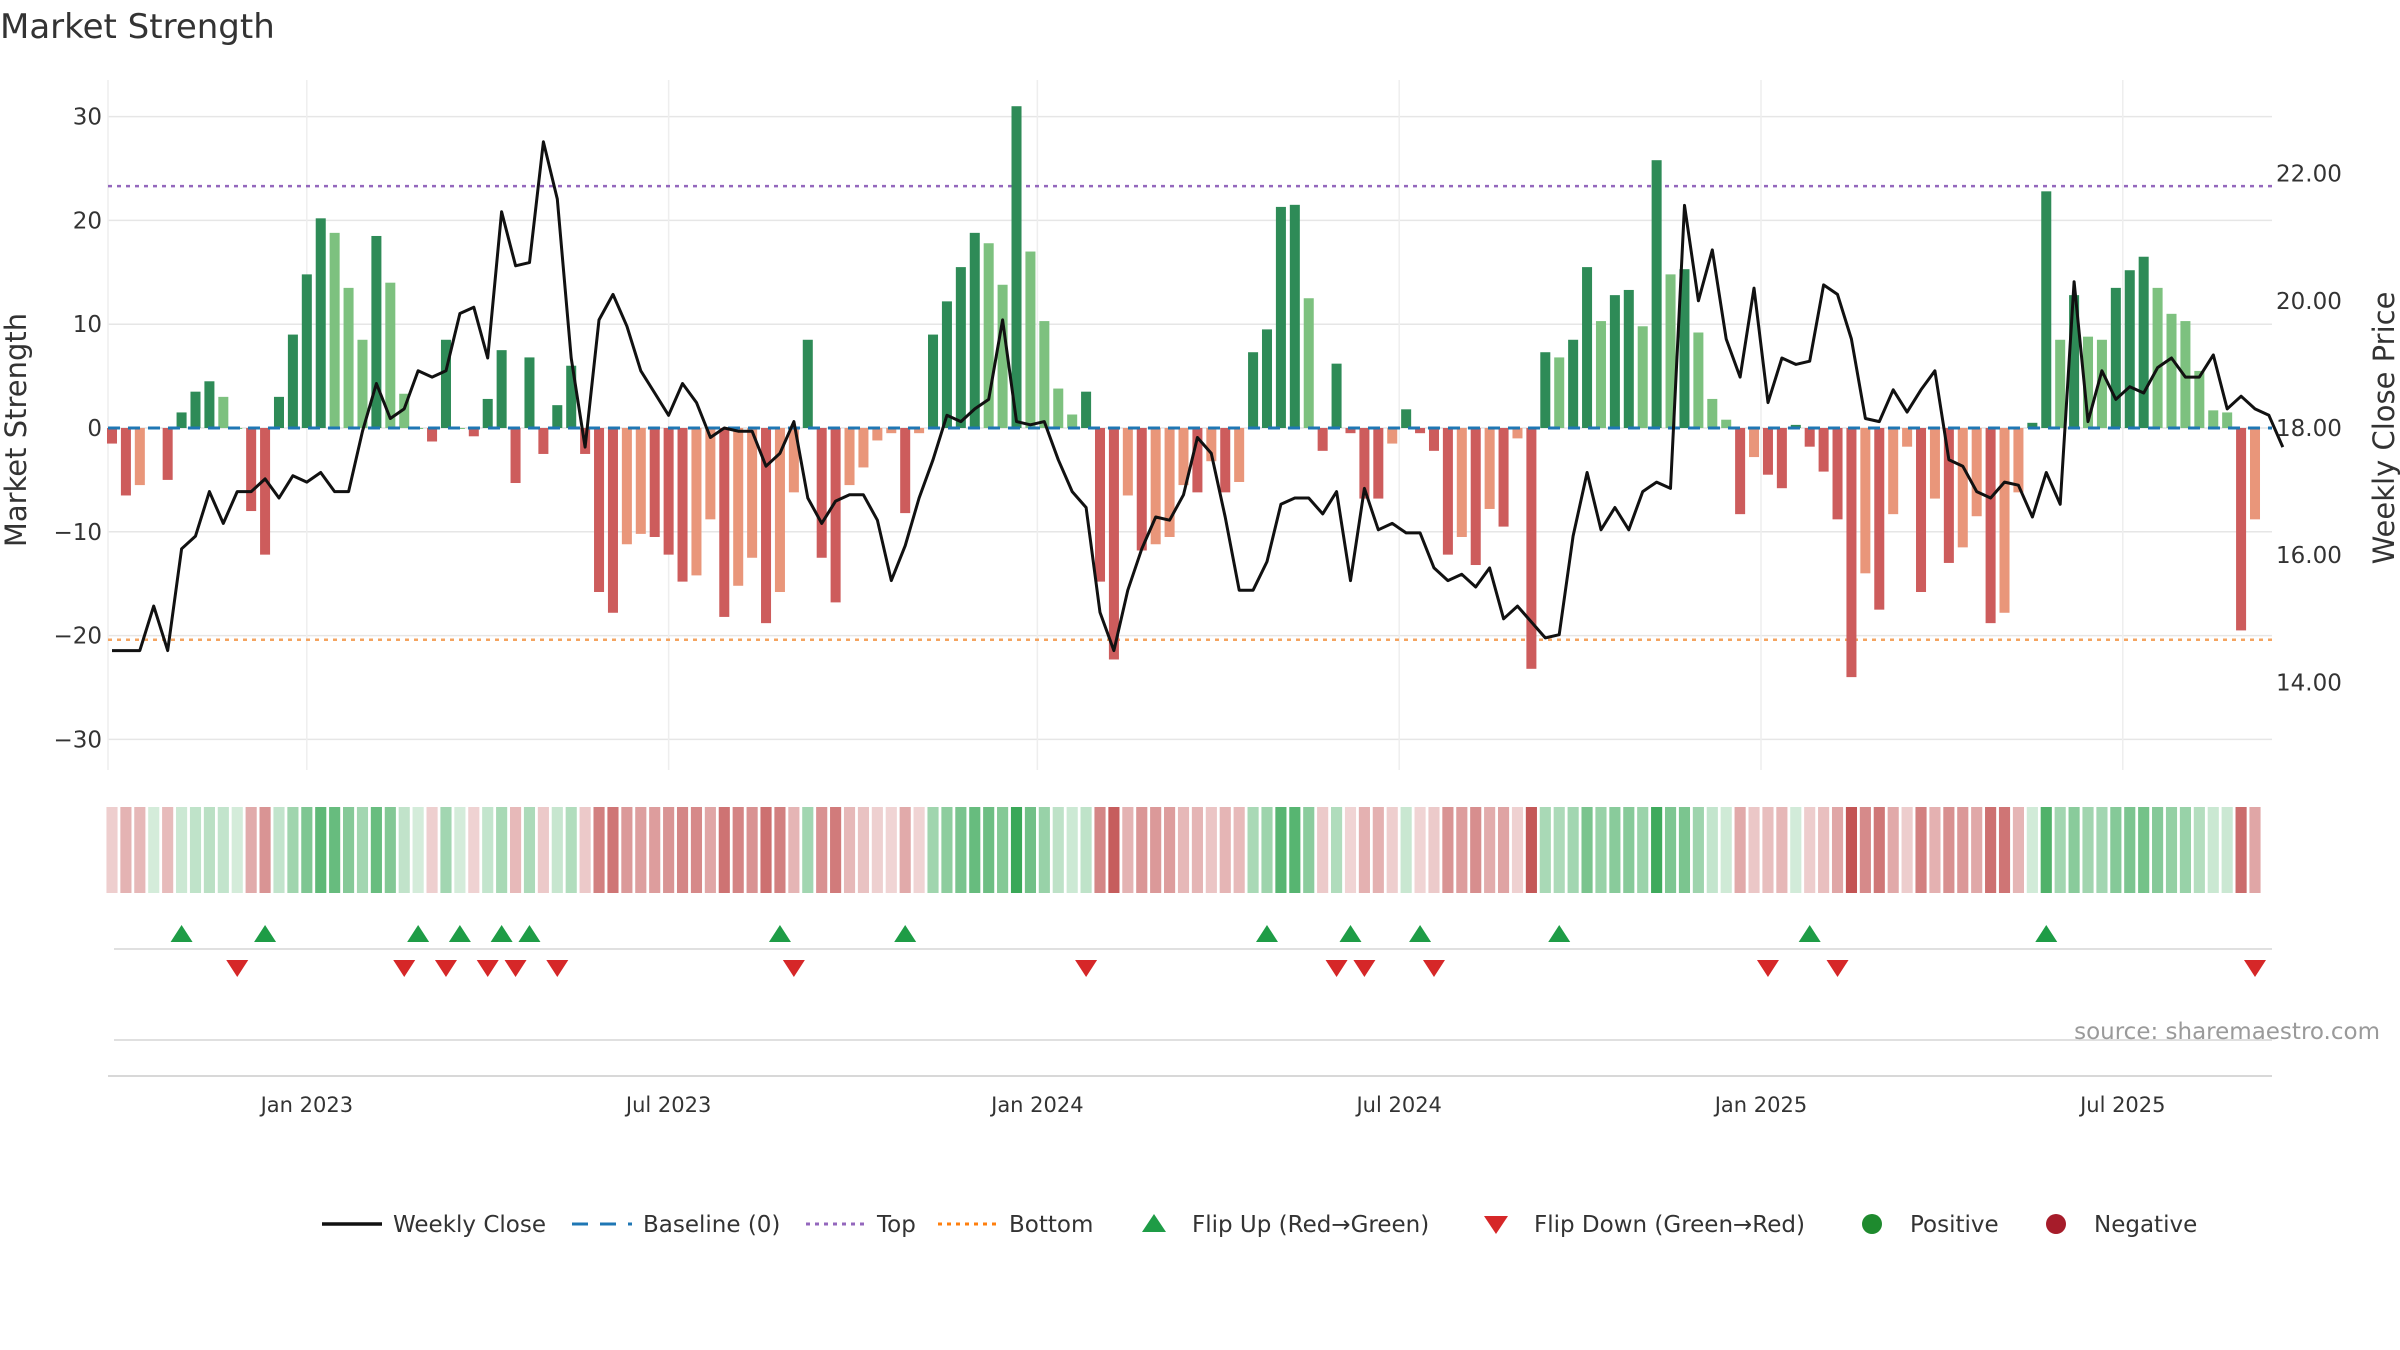 The image size is (2400, 1350). What do you see at coordinates (1397, 1105) in the screenshot?
I see `x-tick-label: Jul 2024` at bounding box center [1397, 1105].